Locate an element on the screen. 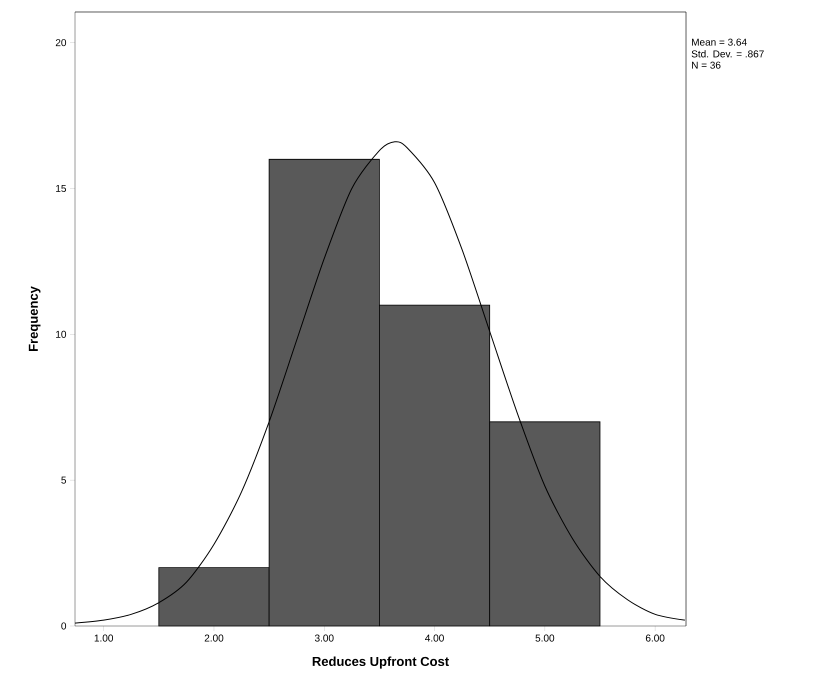 This screenshot has height=691, width=816. y-tick-label: 20 is located at coordinates (61, 42).